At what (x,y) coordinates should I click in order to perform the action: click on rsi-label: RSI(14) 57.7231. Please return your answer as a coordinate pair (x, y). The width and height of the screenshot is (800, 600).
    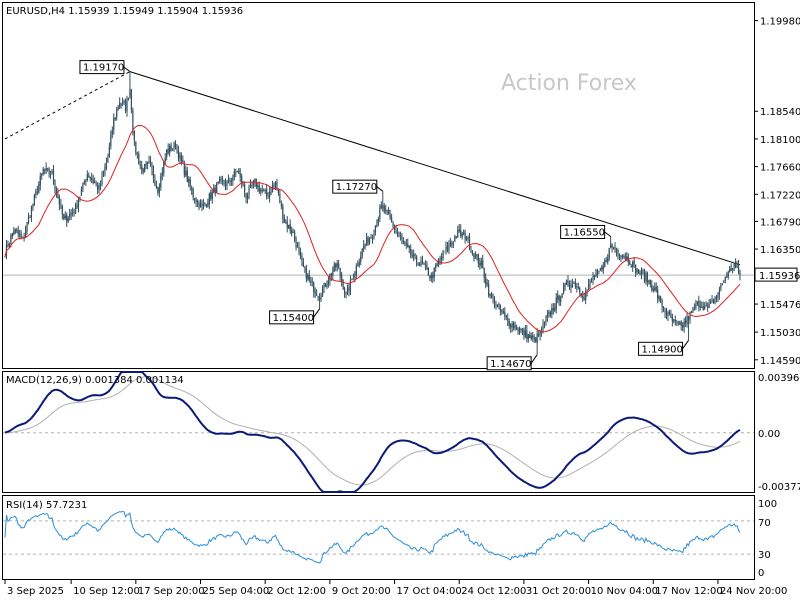
    Looking at the image, I should click on (46, 505).